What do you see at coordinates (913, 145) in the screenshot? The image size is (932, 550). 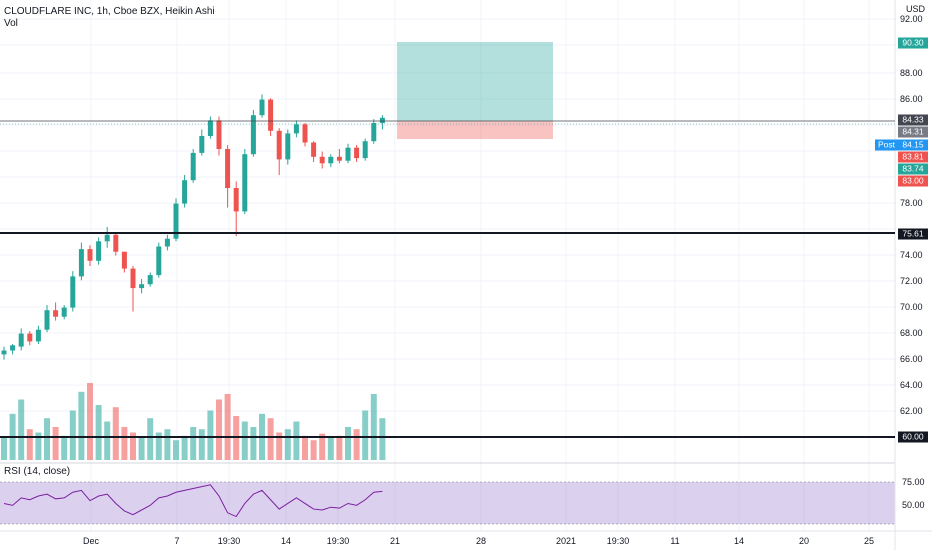 I see `post-market-tag: 84.15` at bounding box center [913, 145].